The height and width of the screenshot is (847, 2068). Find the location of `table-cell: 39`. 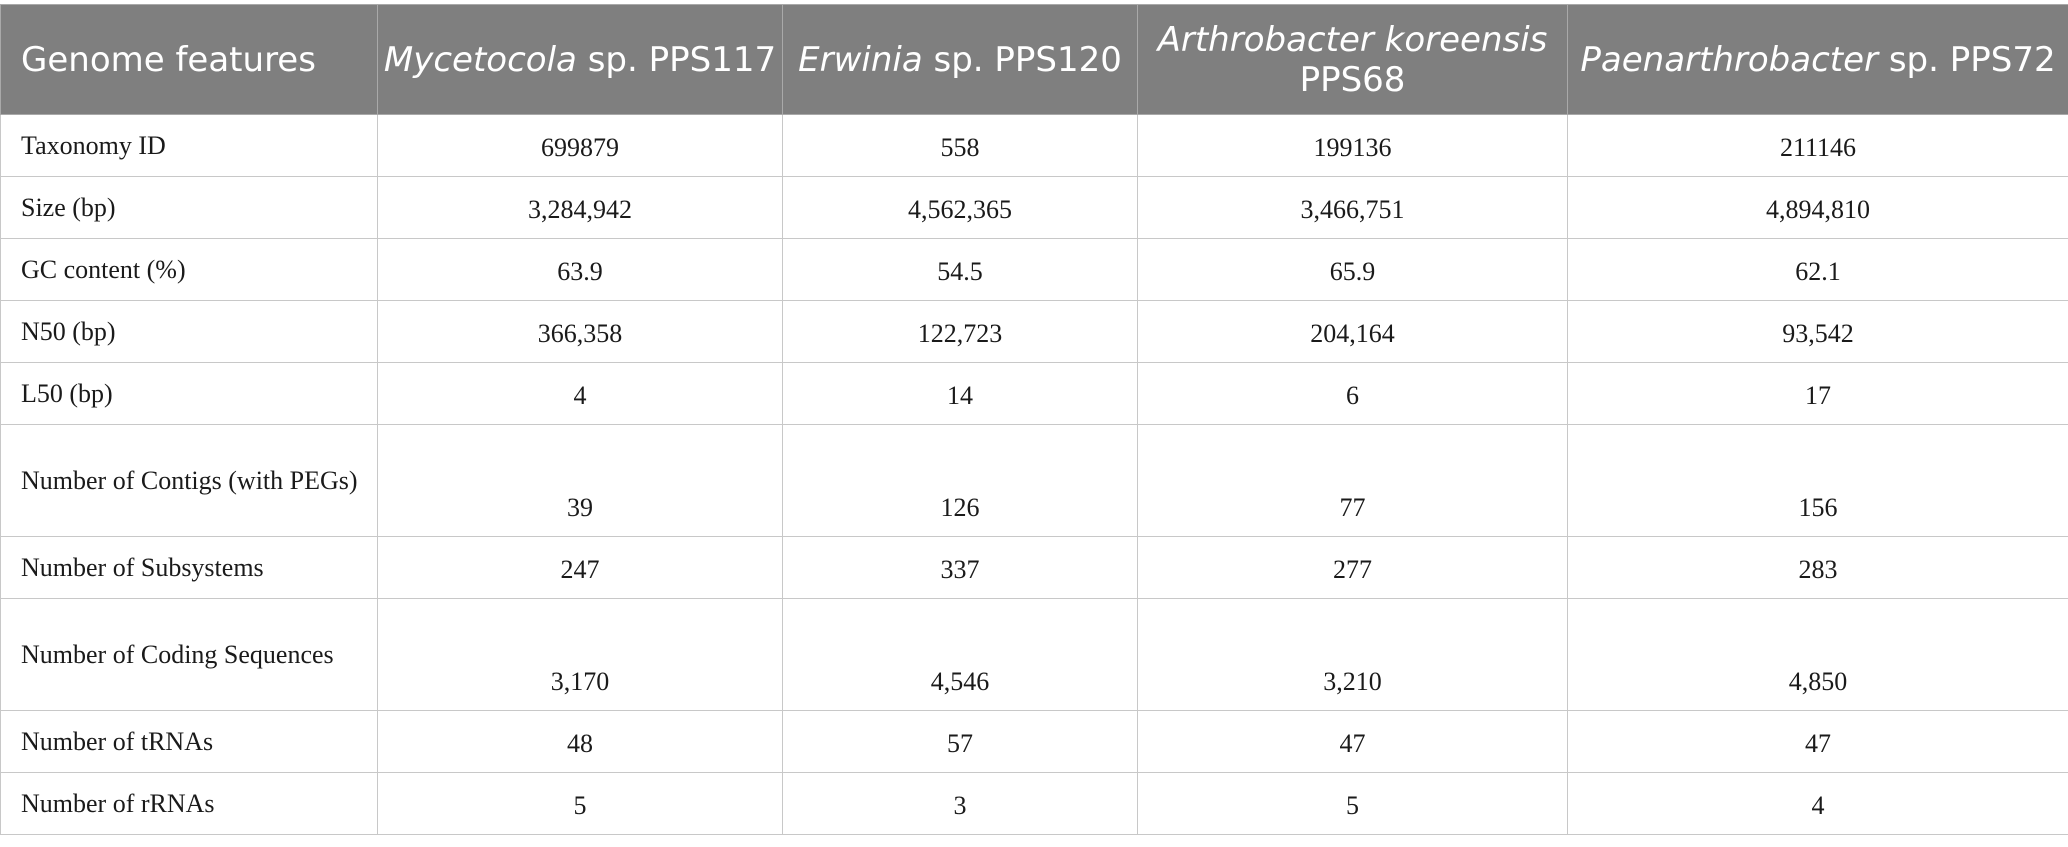

table-cell: 39 is located at coordinates (580, 480).